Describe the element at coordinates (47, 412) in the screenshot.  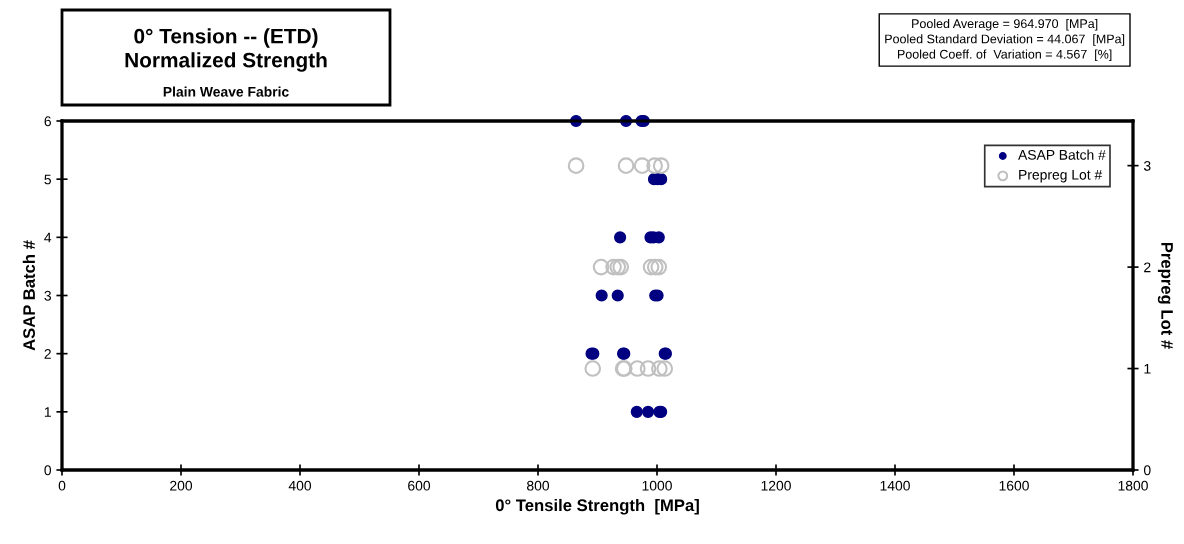
I see `y-tick-label: 1` at that location.